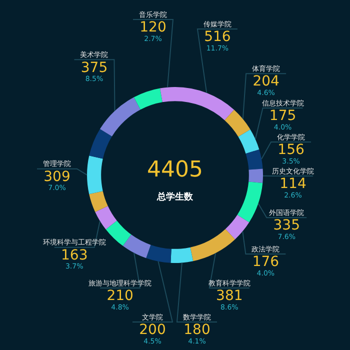 This screenshot has height=350, width=350. I want to click on data-label: 375, so click(94, 68).